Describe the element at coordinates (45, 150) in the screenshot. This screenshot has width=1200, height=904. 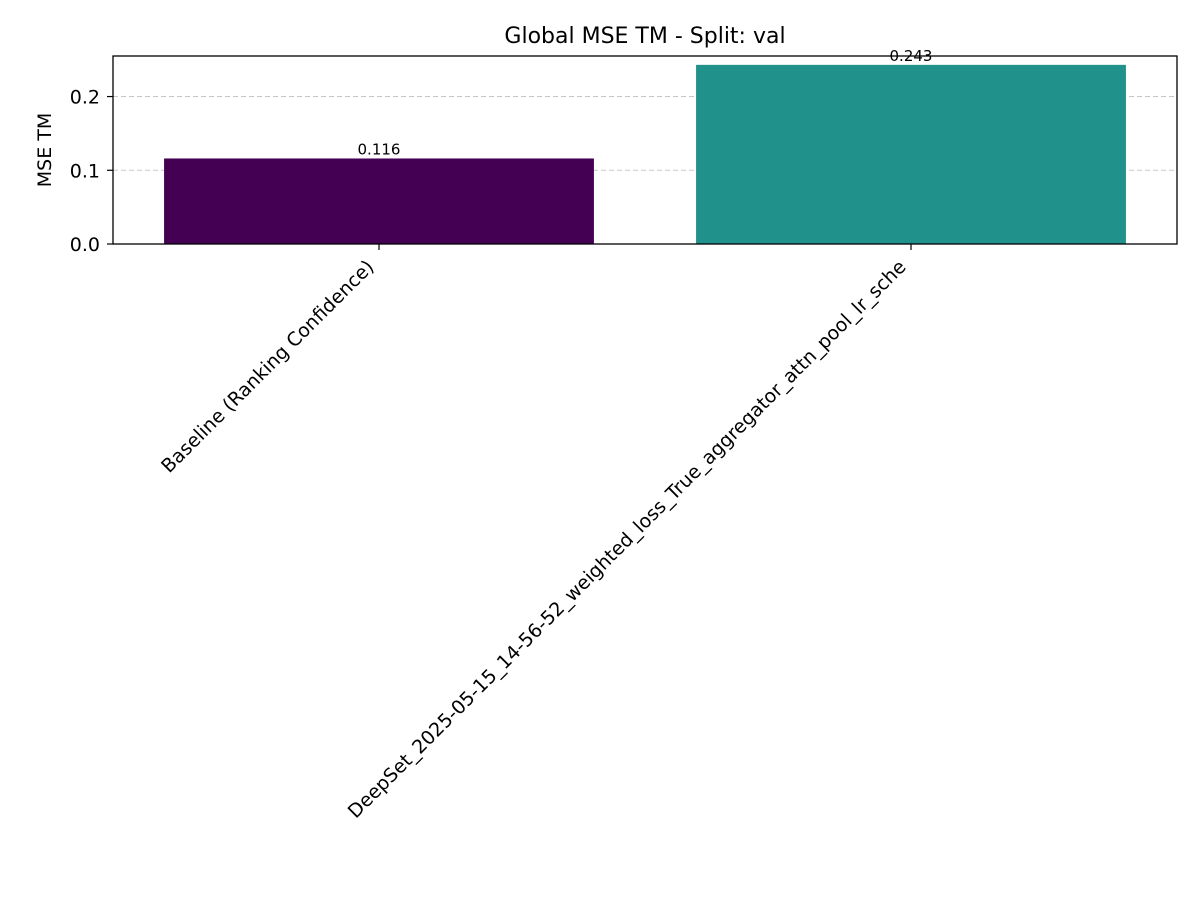
I see `y-axis-label: MSE TM` at that location.